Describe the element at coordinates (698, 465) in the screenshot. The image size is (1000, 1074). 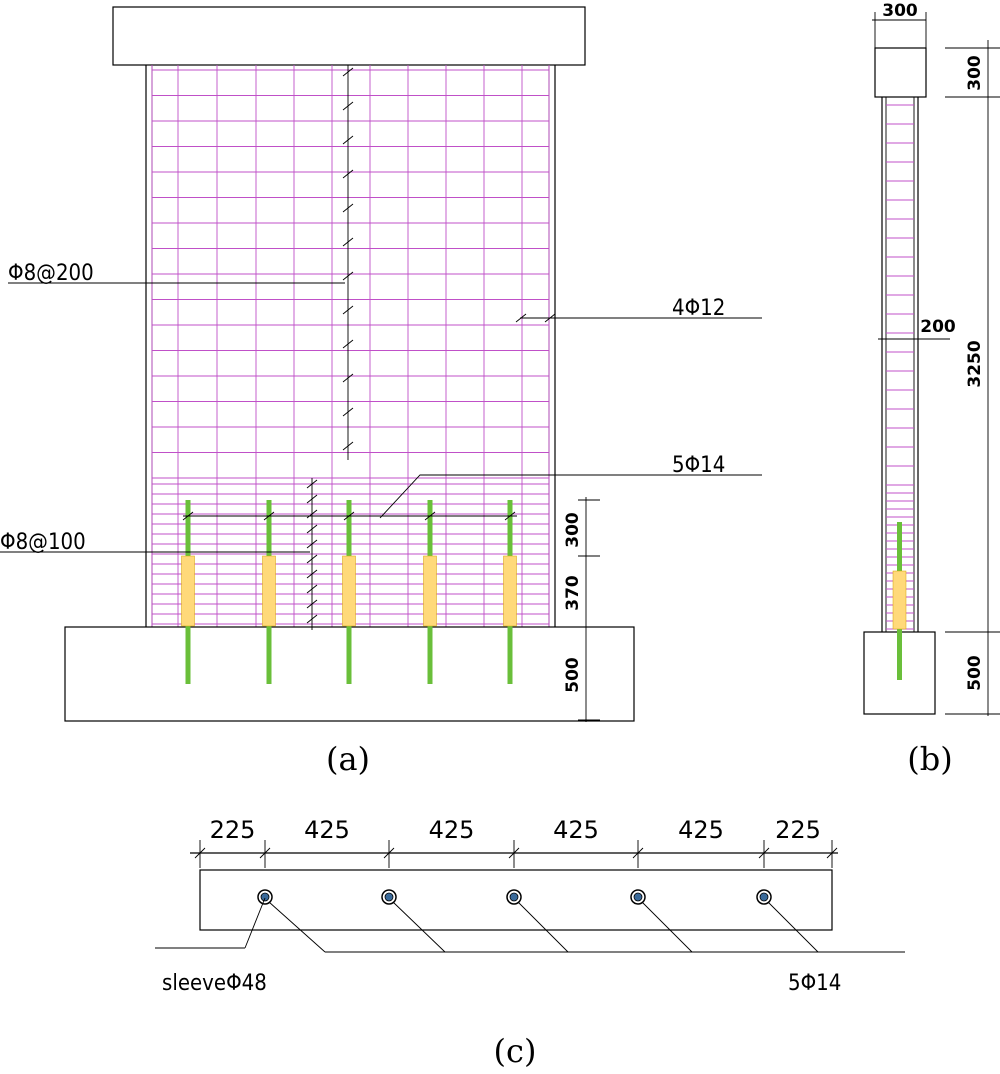
I see `dowel-bar-label: 5Φ14` at that location.